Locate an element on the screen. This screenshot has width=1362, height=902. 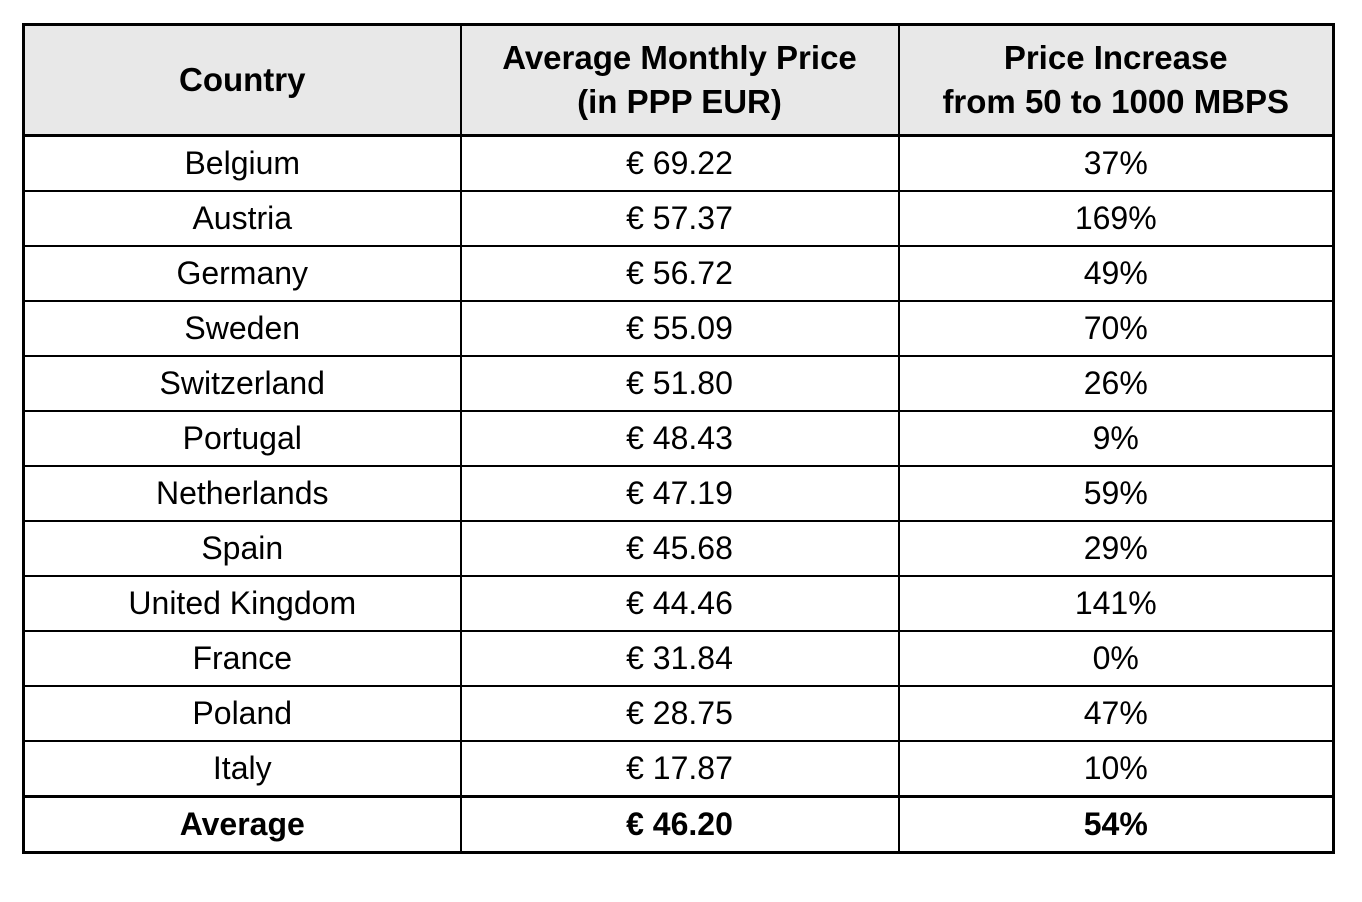
price-cell: € 56.72 is located at coordinates (679, 273).